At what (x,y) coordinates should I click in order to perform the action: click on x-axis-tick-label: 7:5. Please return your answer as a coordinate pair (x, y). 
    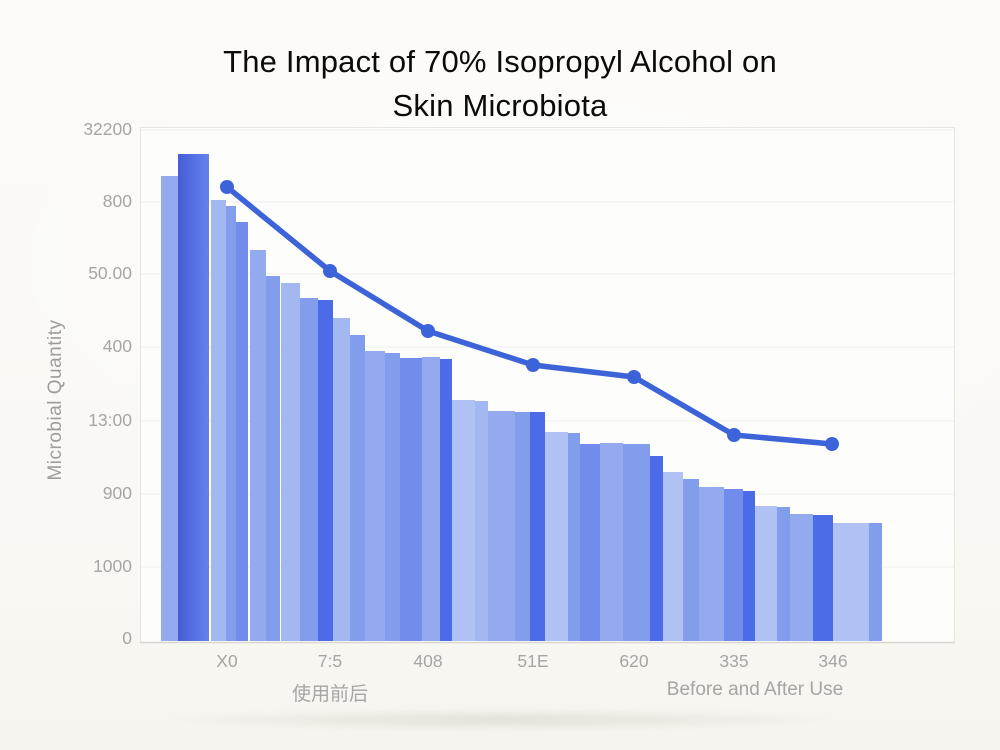
    Looking at the image, I should click on (330, 661).